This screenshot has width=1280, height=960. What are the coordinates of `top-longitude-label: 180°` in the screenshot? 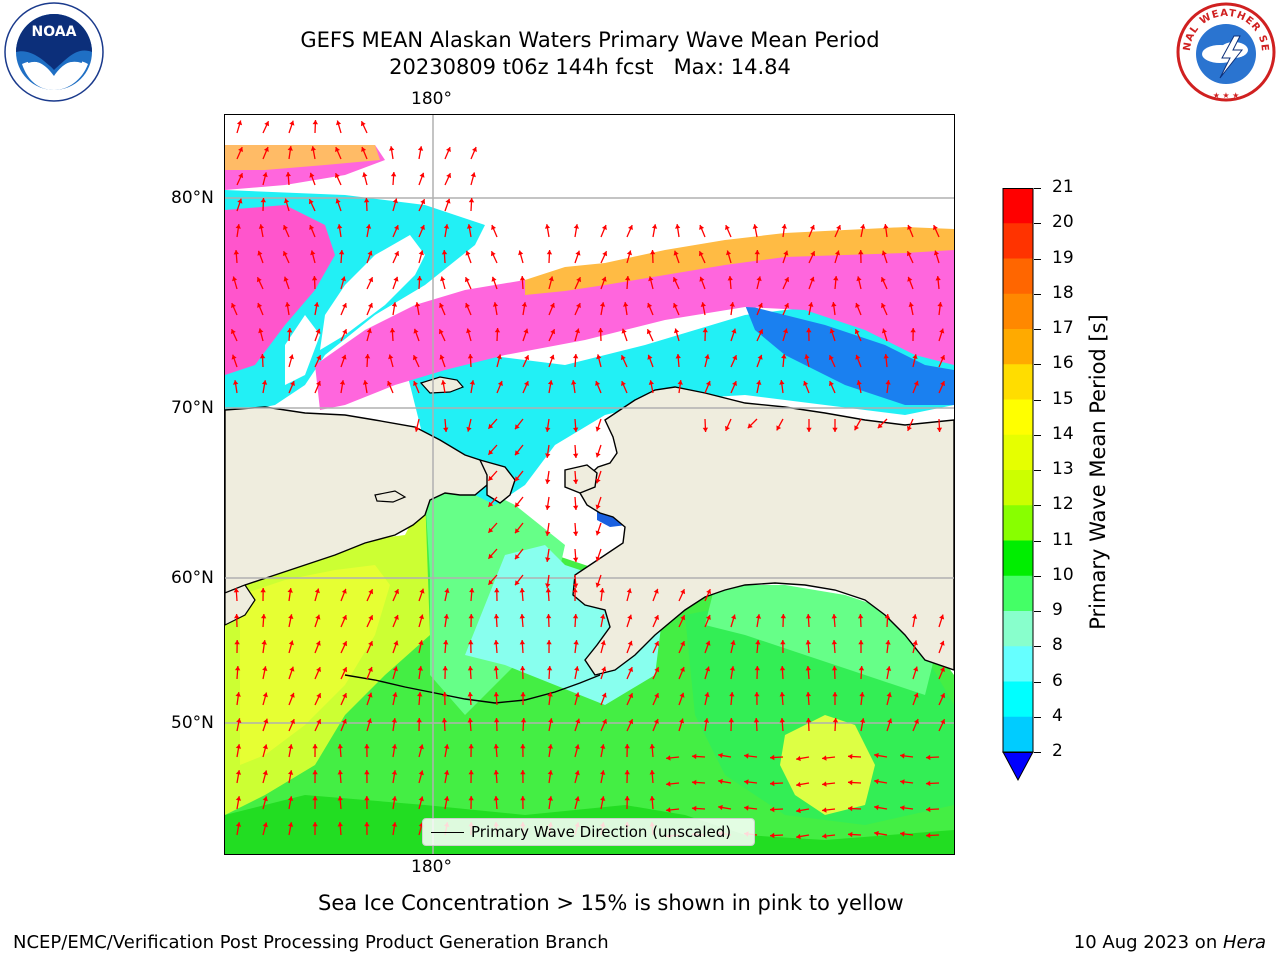 It's located at (431, 99).